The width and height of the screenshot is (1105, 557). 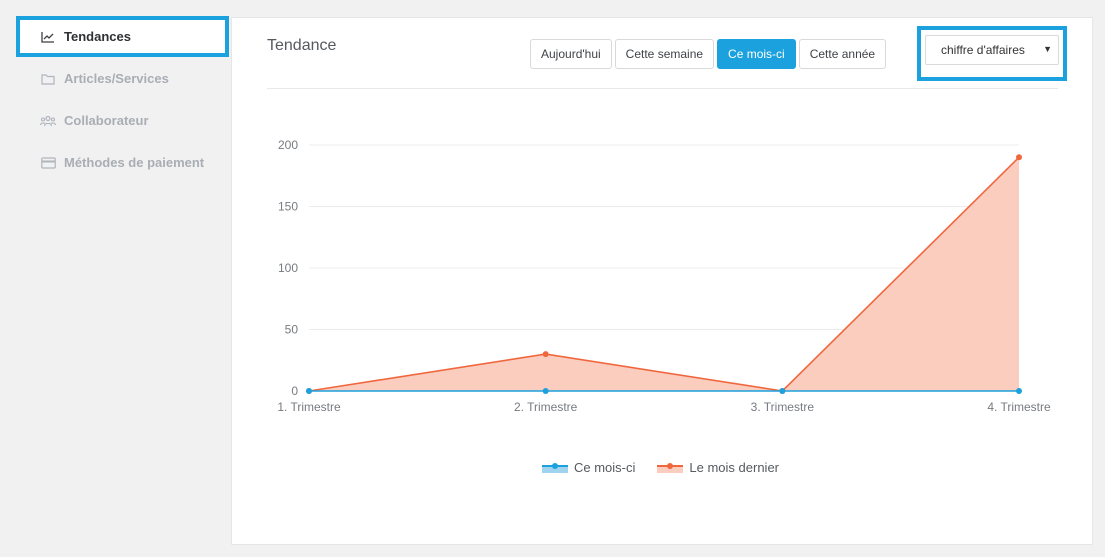 What do you see at coordinates (842, 54) in the screenshot?
I see `period-this-year-button: Cette année` at bounding box center [842, 54].